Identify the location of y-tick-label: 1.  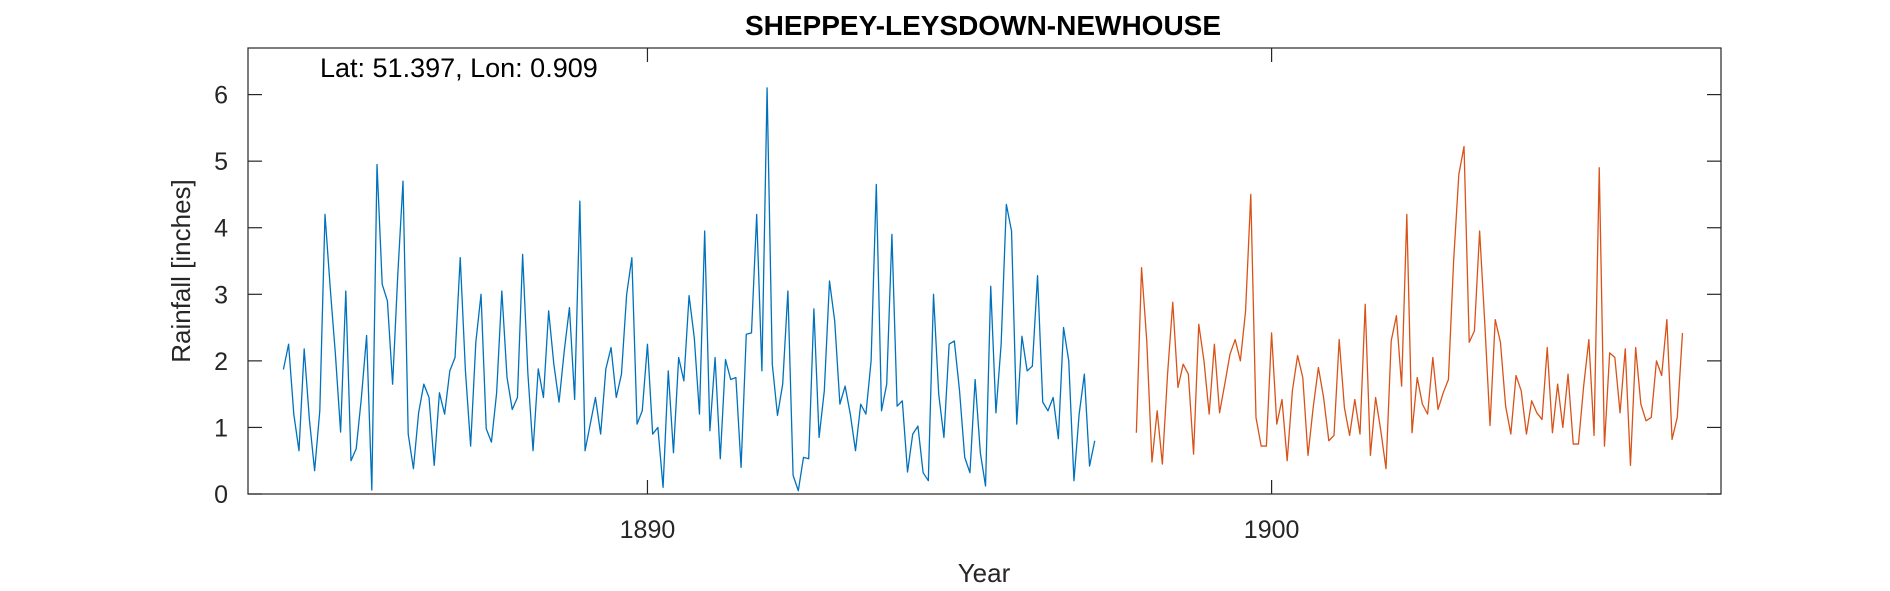
(221, 428).